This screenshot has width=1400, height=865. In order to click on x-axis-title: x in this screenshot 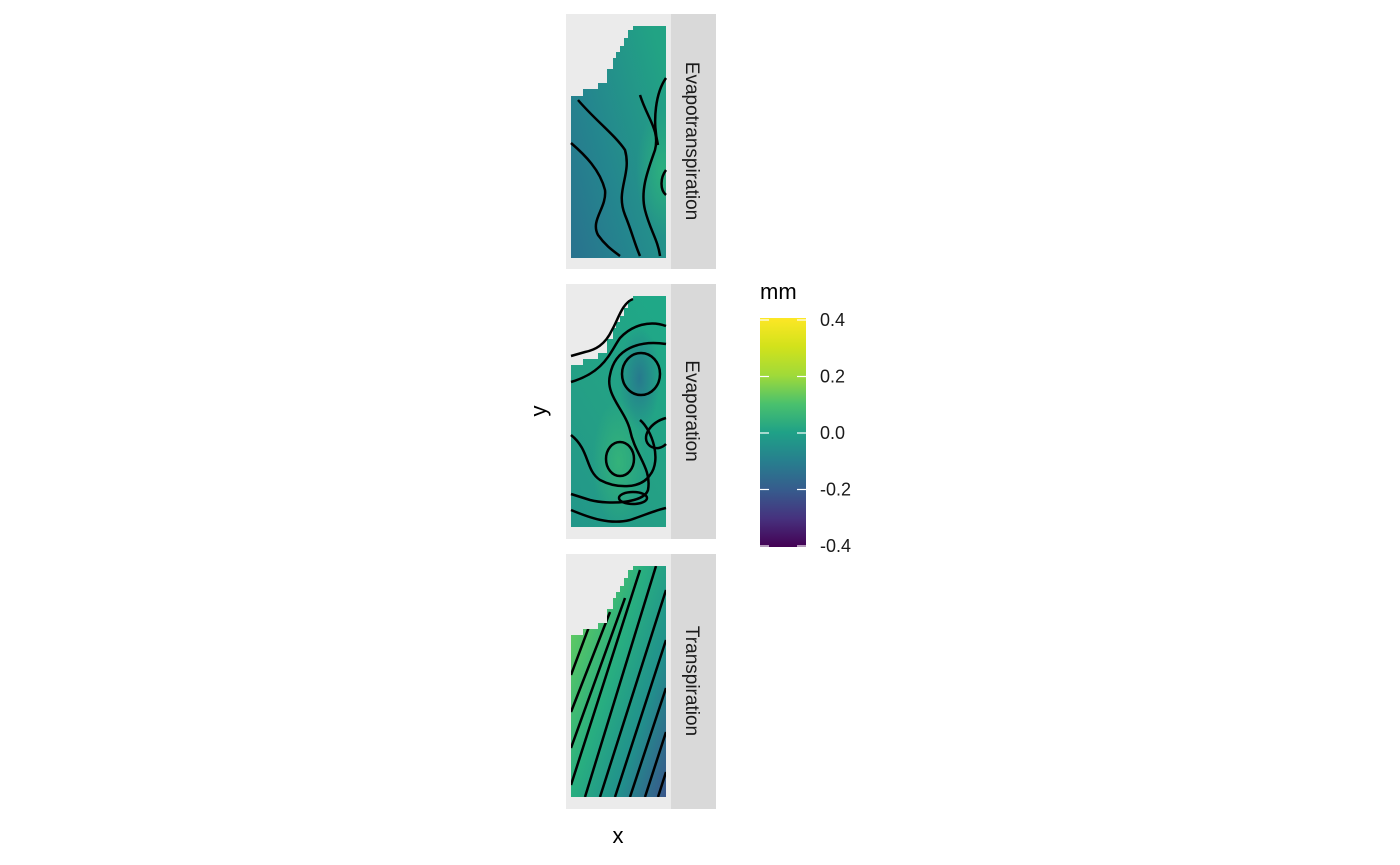, I will do `click(618, 835)`.